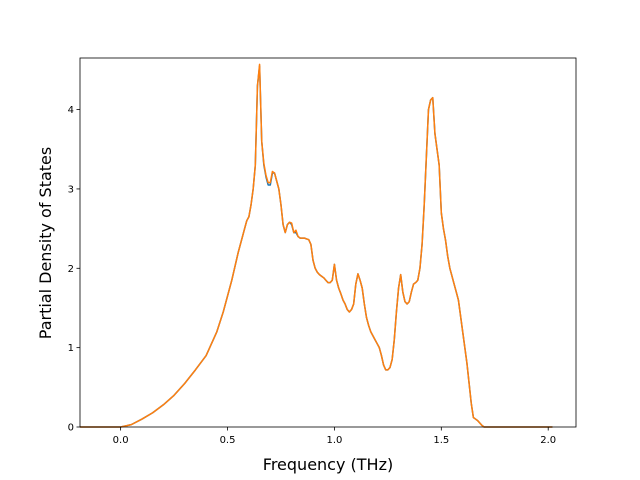 This screenshot has width=640, height=480. I want to click on x-tick-label: 0.5, so click(228, 440).